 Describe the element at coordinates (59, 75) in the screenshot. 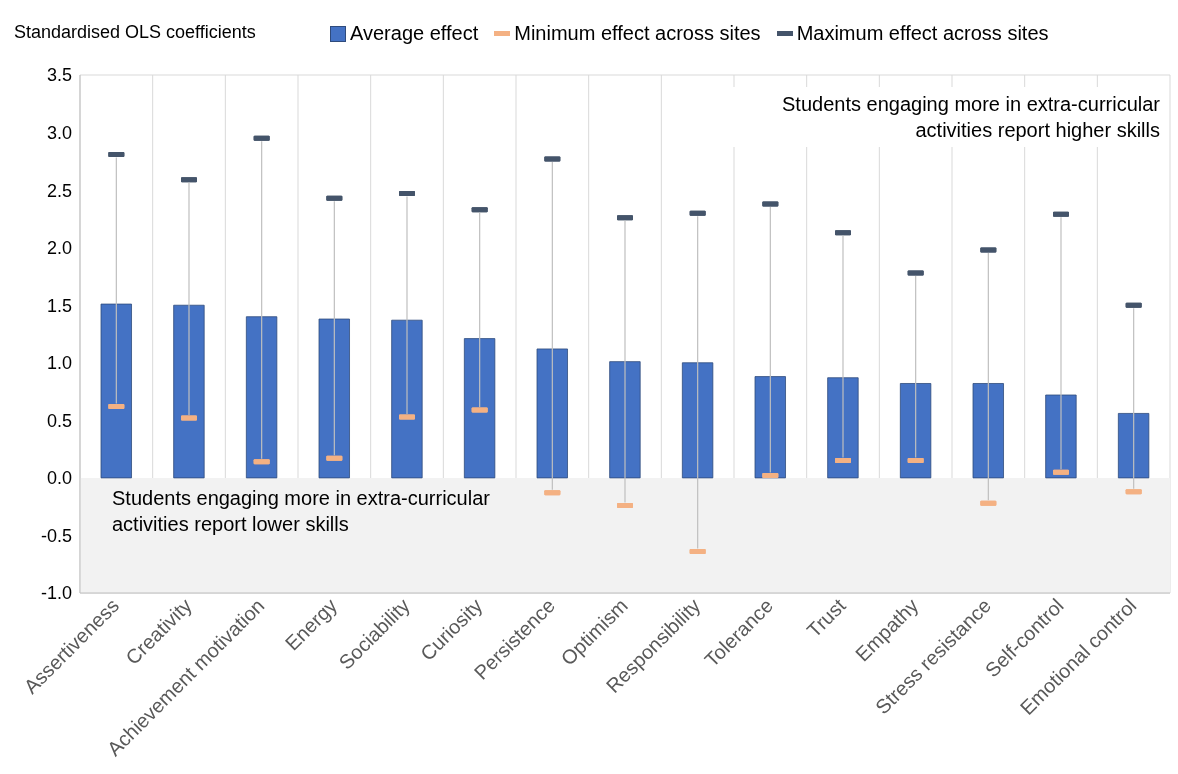

I see `y-tick-label: 3.5` at that location.